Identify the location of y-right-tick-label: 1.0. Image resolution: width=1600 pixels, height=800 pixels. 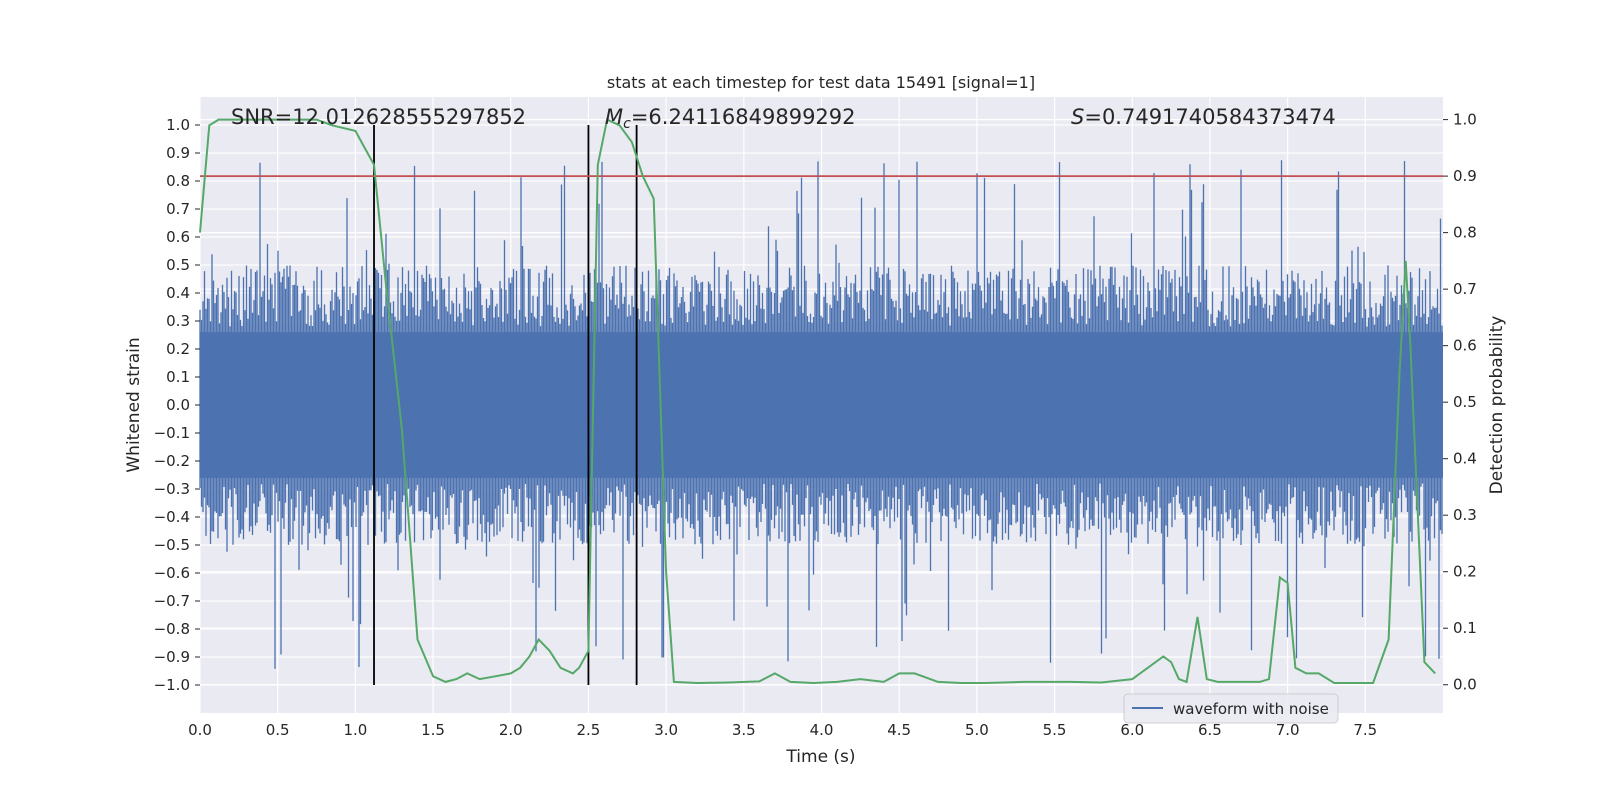
(1465, 120).